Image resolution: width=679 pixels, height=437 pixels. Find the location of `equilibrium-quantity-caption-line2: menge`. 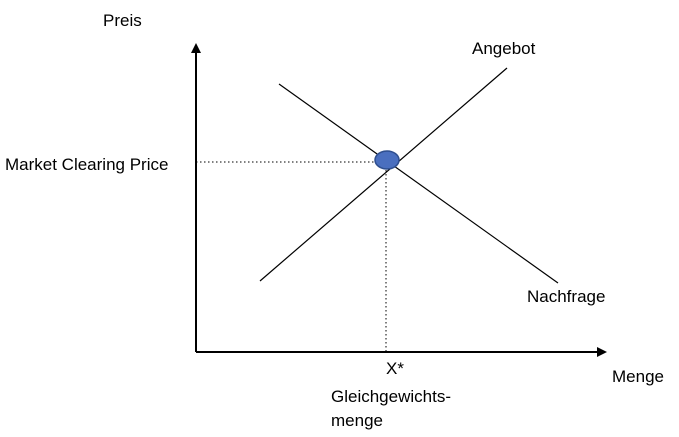

equilibrium-quantity-caption-line2: menge is located at coordinates (357, 420).